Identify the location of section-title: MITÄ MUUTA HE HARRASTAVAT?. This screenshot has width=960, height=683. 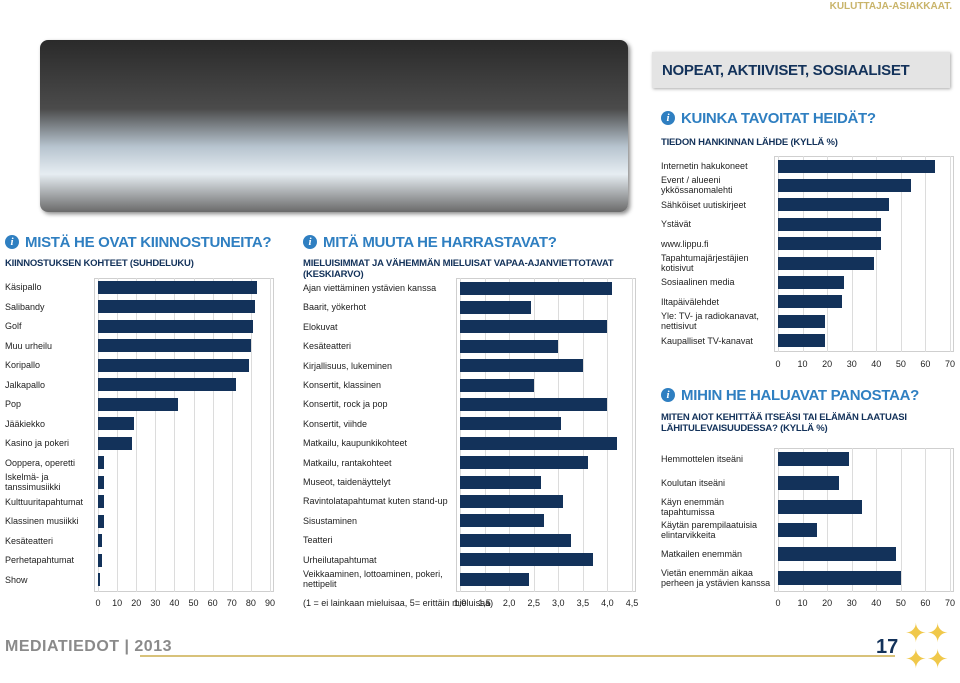
(440, 242).